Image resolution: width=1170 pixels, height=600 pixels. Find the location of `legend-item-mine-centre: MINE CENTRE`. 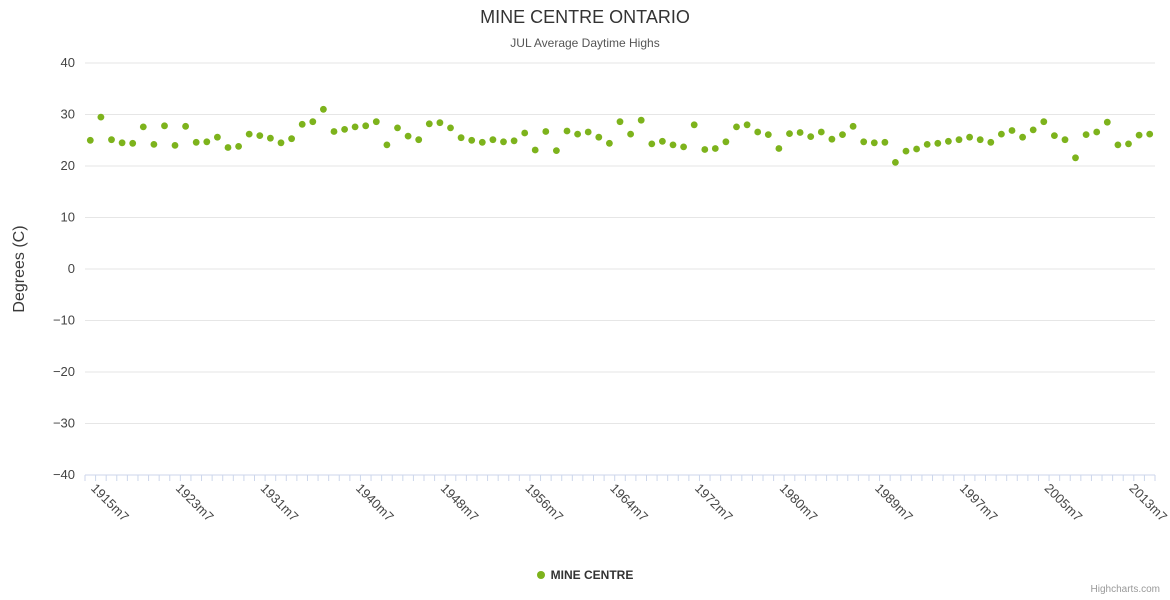

legend-item-mine-centre: MINE CENTRE is located at coordinates (585, 575).